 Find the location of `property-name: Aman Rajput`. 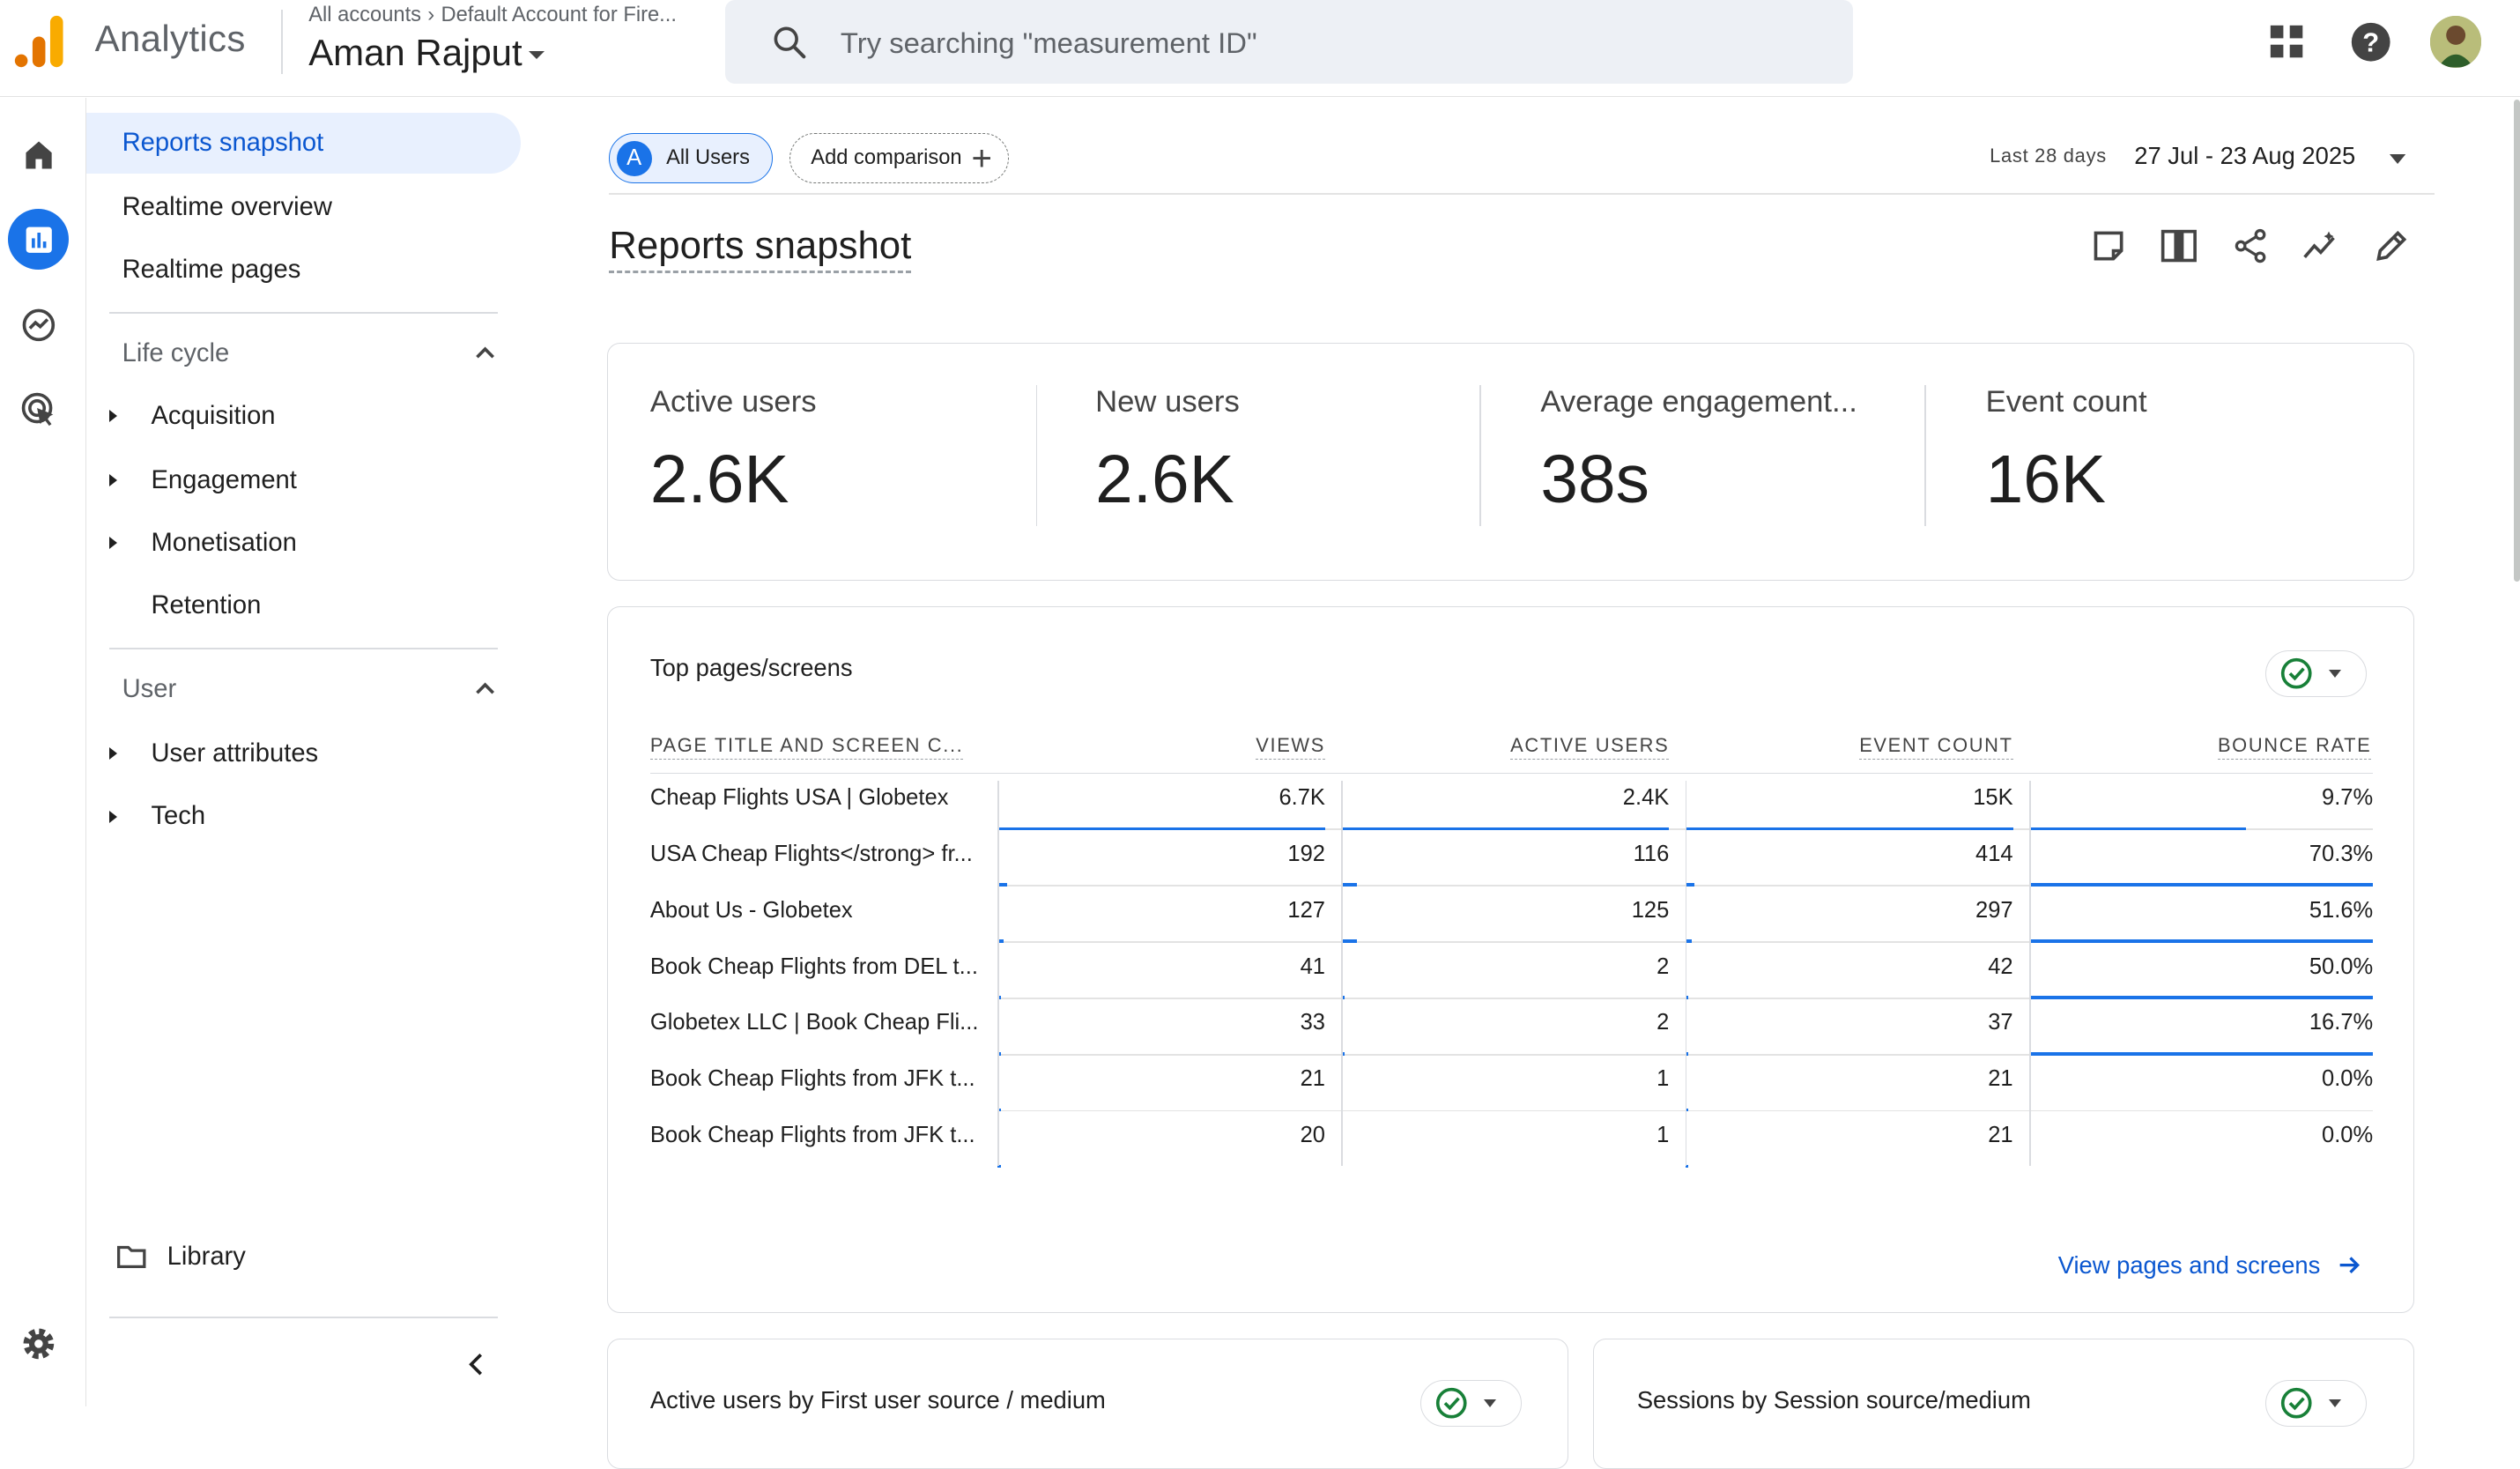

property-name: Aman Rajput is located at coordinates (415, 53).